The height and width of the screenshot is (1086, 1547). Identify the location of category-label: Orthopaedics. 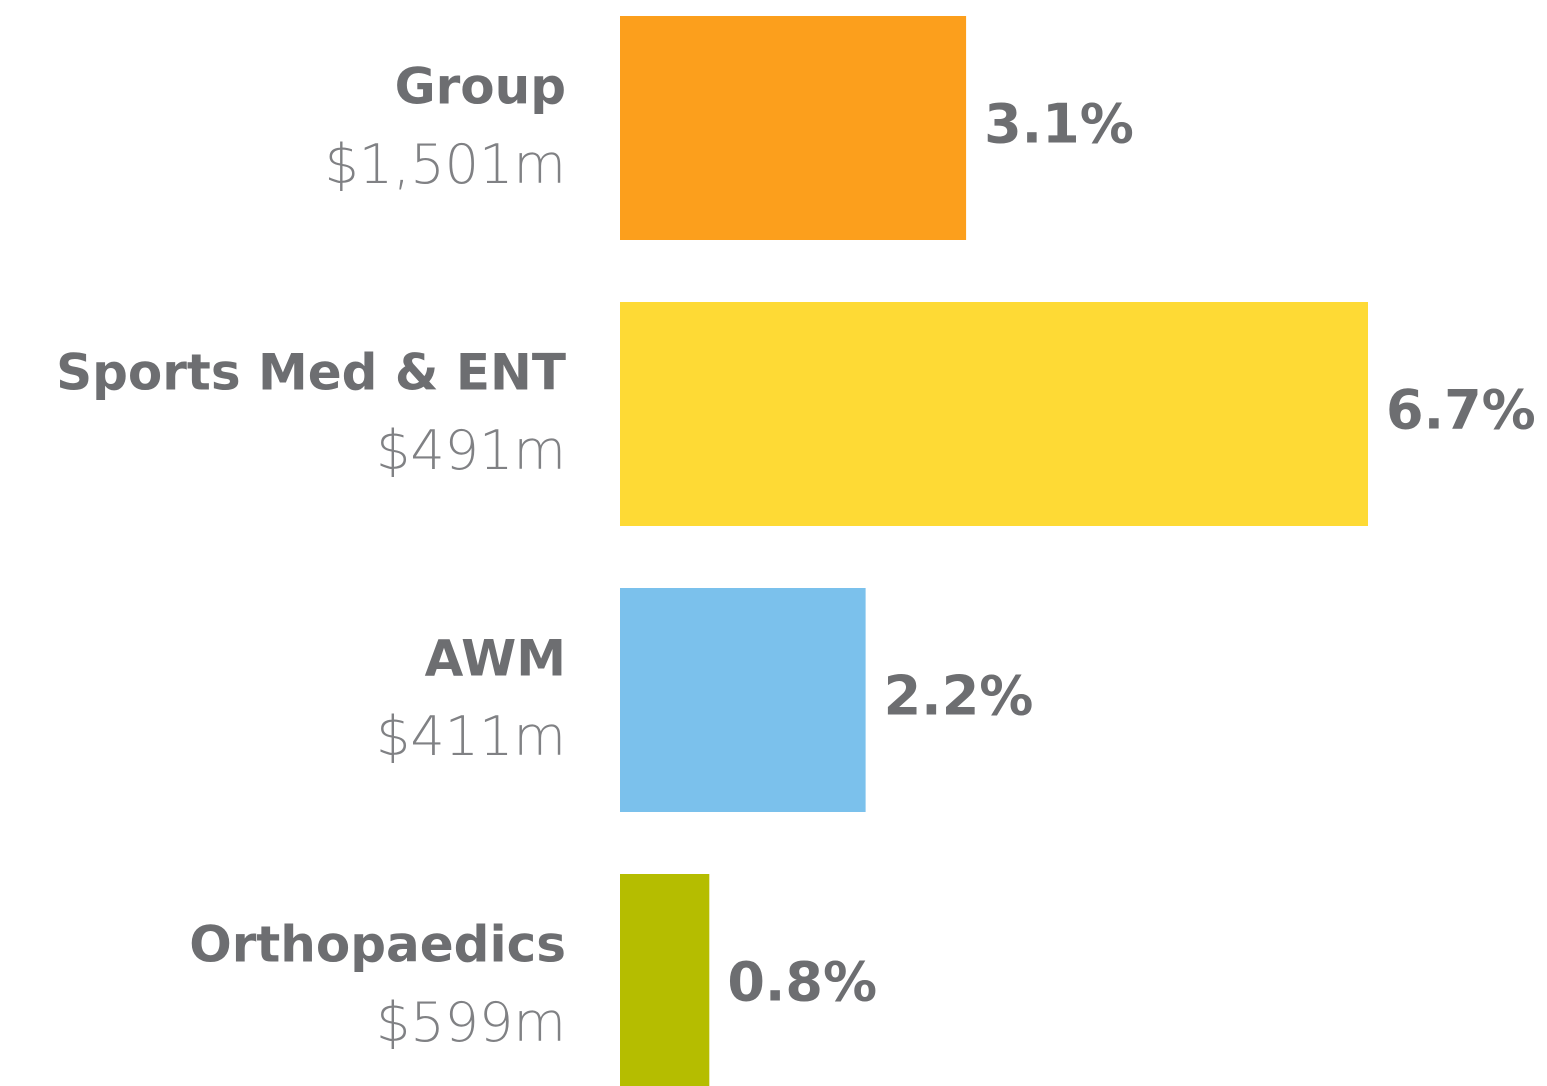
(377, 945).